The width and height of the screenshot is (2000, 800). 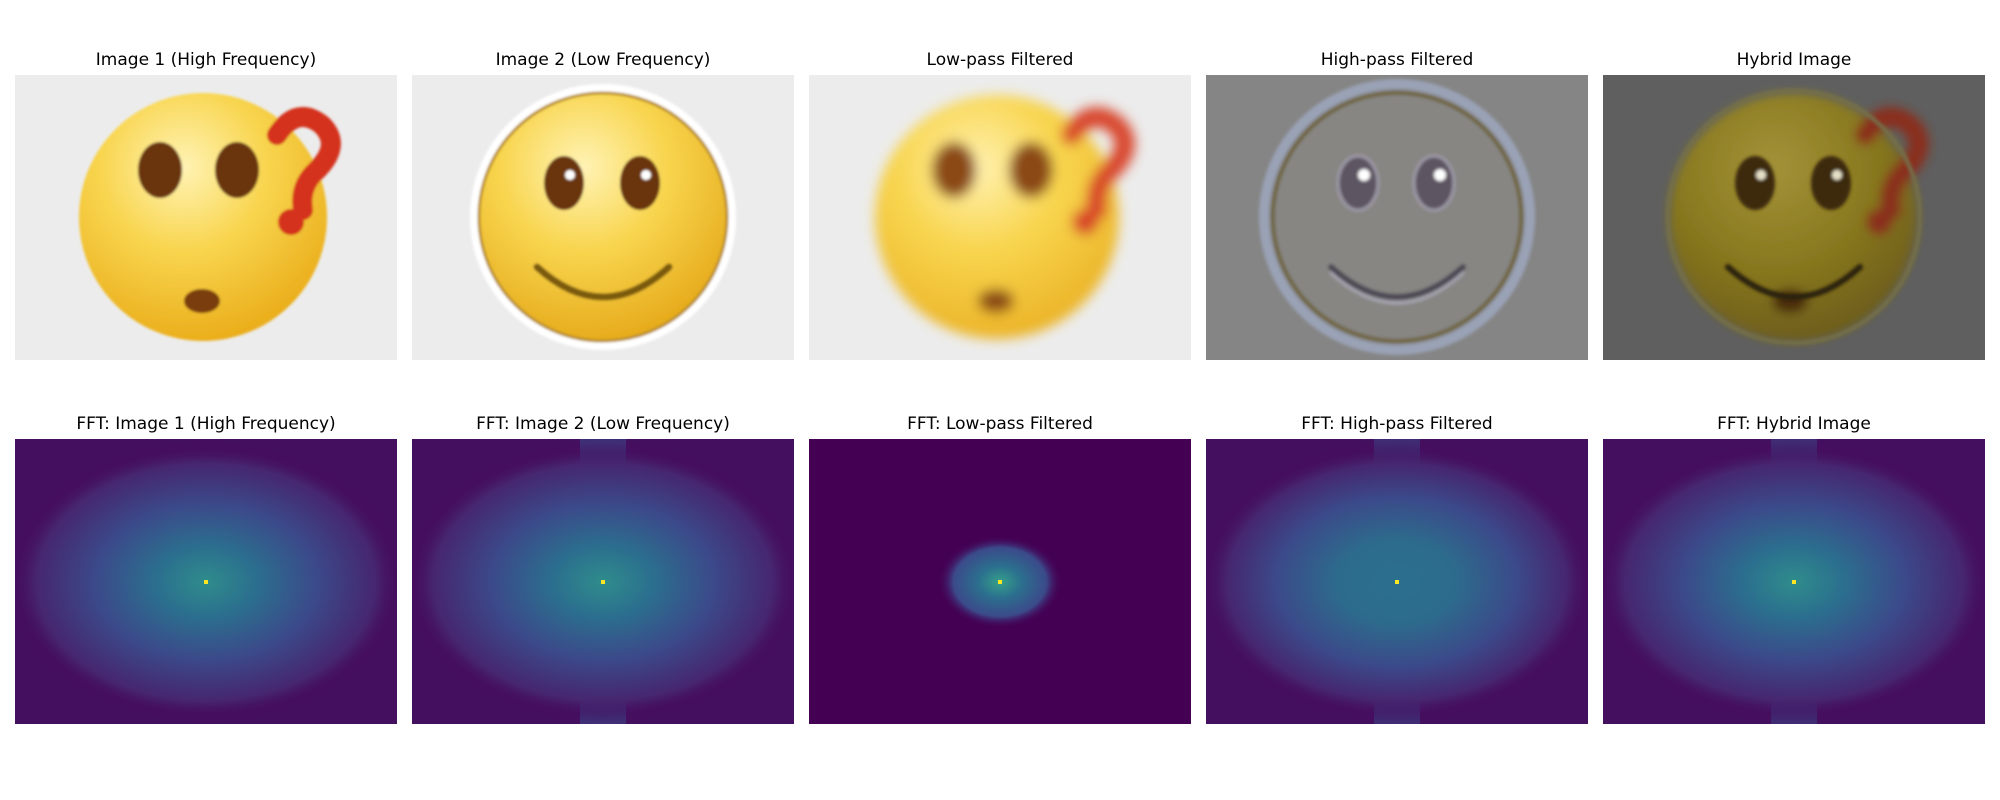 I want to click on fft-spectrum-image2, so click(x=603, y=581).